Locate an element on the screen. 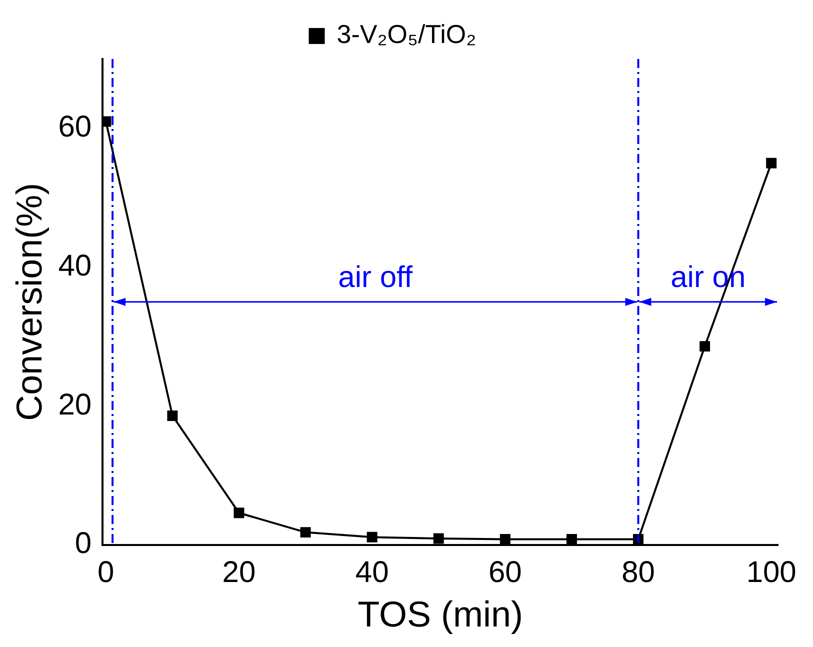 This screenshot has width=813, height=647. x-axis-title: TOS (min) is located at coordinates (440, 613).